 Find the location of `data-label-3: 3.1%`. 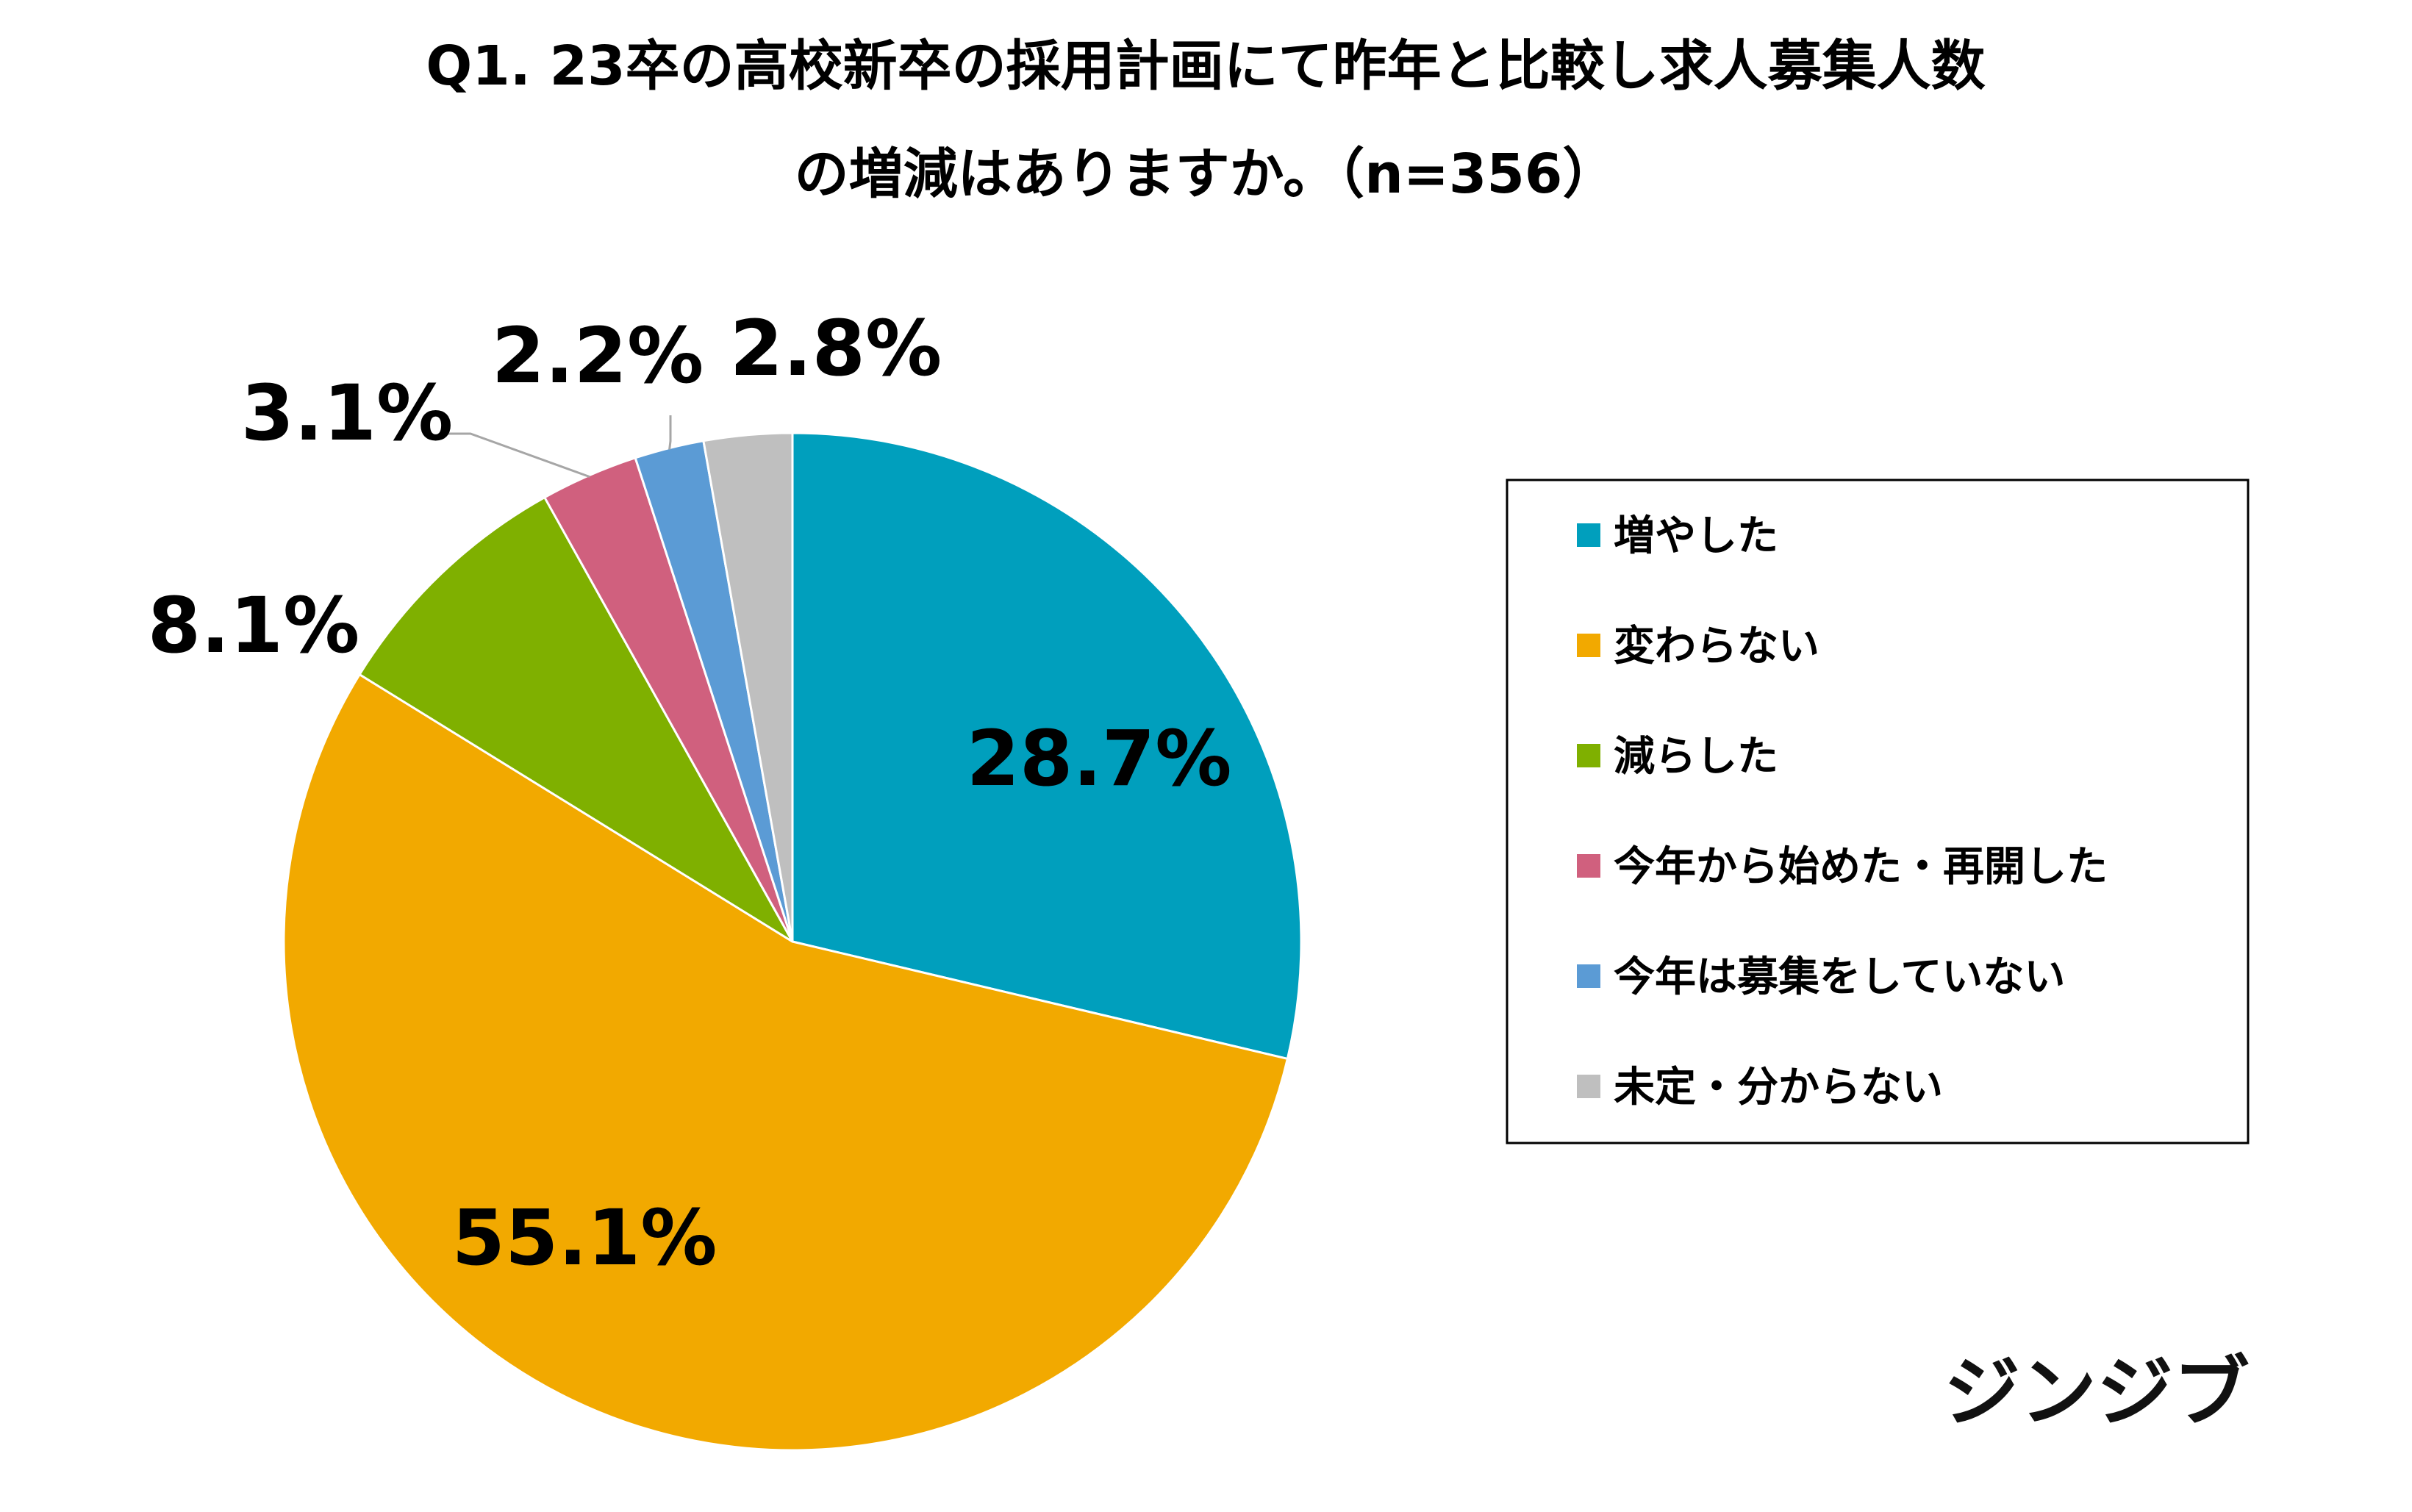

data-label-3: 3.1% is located at coordinates (347, 413).